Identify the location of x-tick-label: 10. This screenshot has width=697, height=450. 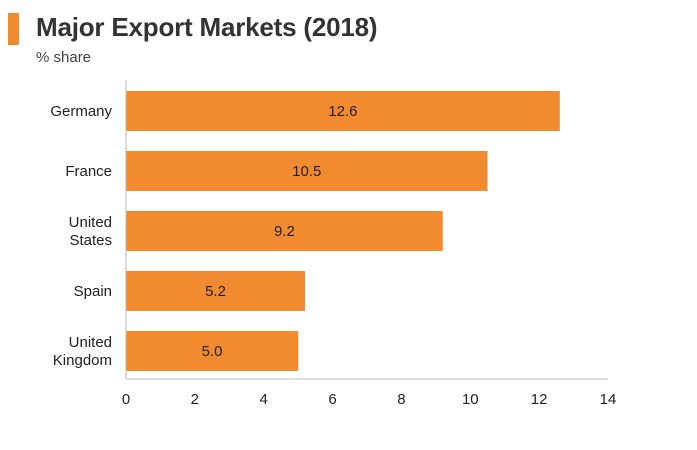
(470, 399).